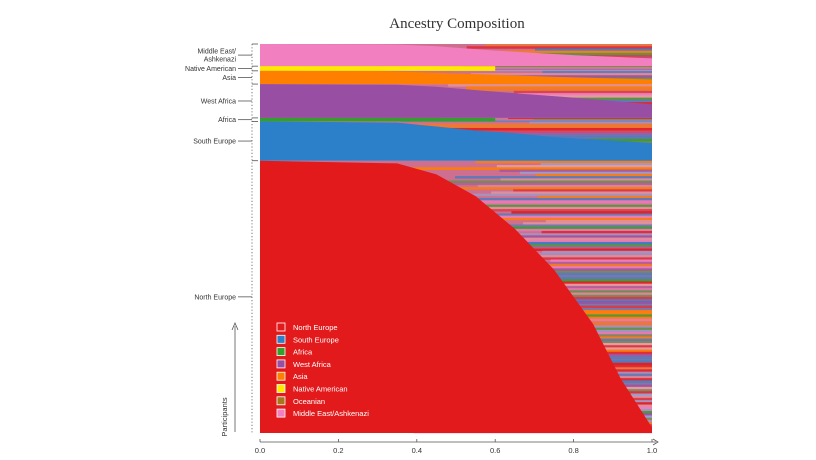 This screenshot has height=460, width=816. I want to click on x-tick-label: 0.4, so click(417, 450).